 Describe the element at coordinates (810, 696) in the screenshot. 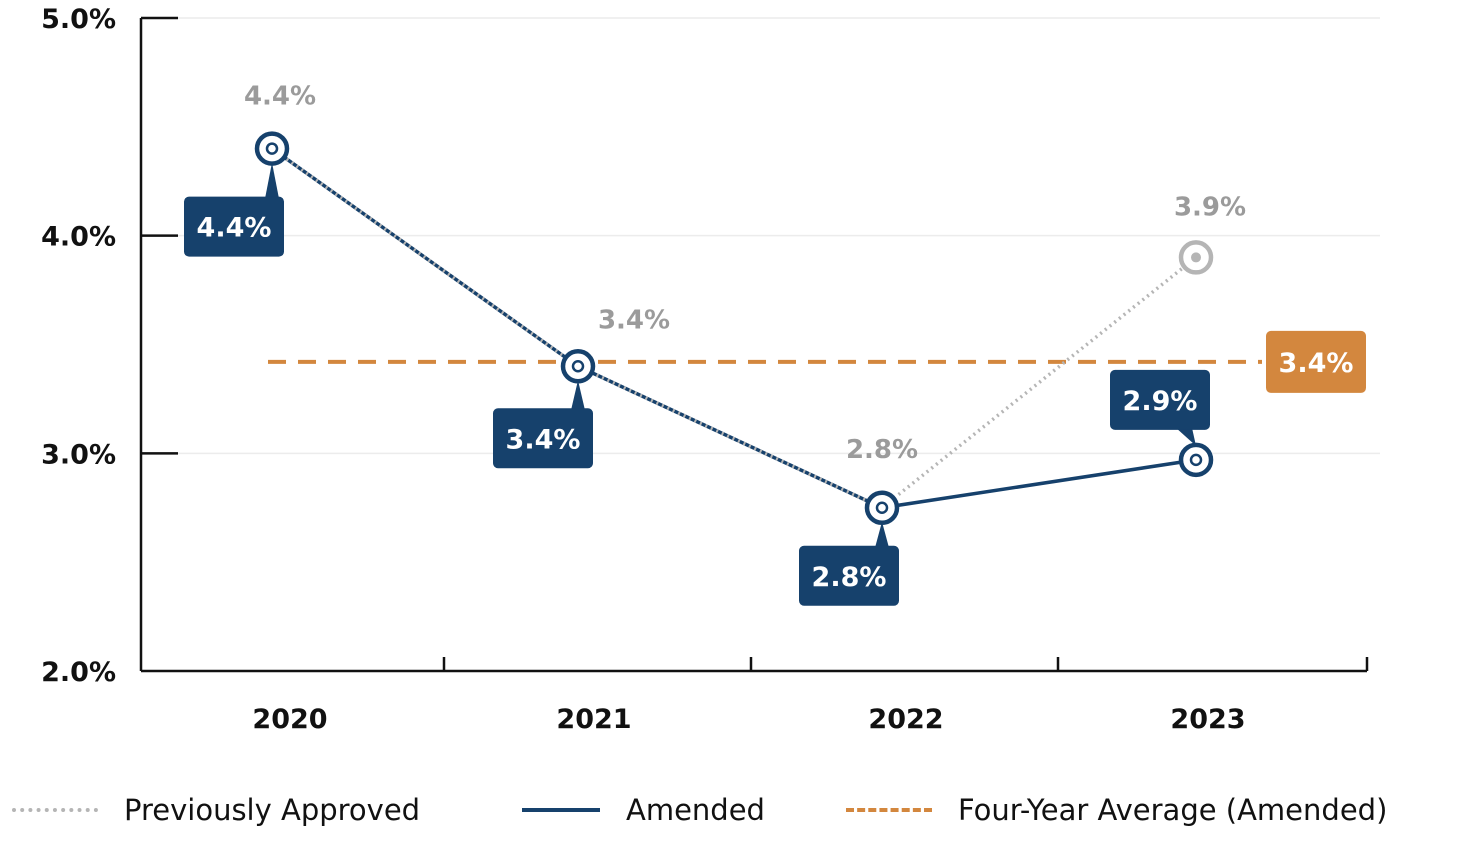

I see `x-ticks: 2020 2021 2022 2023` at that location.